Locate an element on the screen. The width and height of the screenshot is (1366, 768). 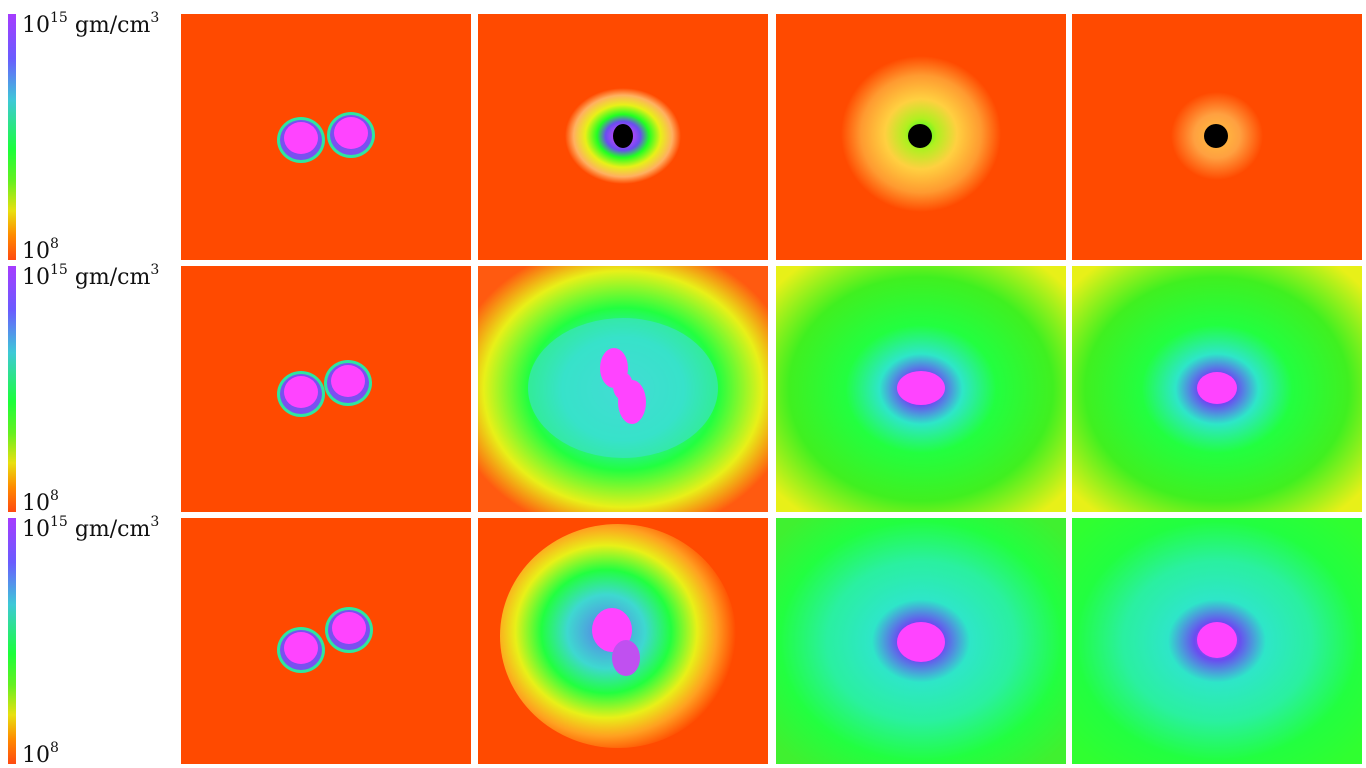
panel-r1c4 is located at coordinates (1217, 137).